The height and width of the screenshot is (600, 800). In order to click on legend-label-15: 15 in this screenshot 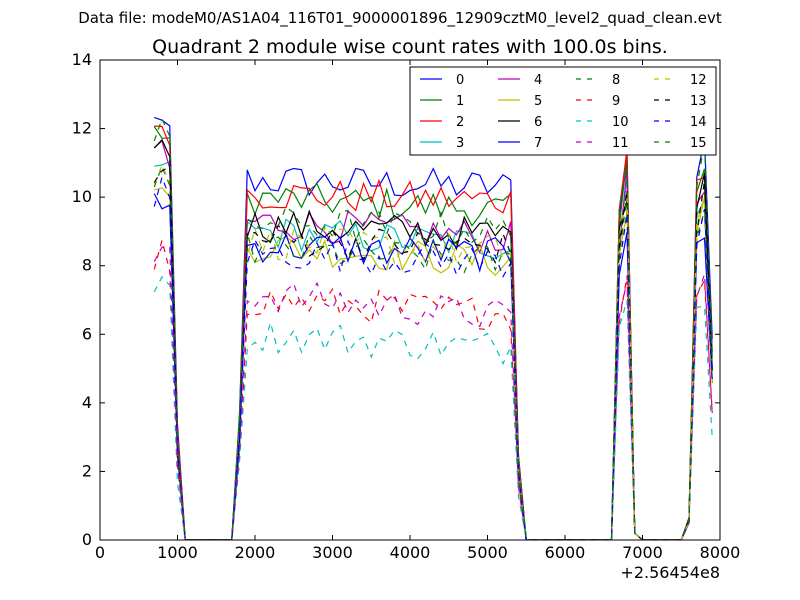, I will do `click(698, 143)`.